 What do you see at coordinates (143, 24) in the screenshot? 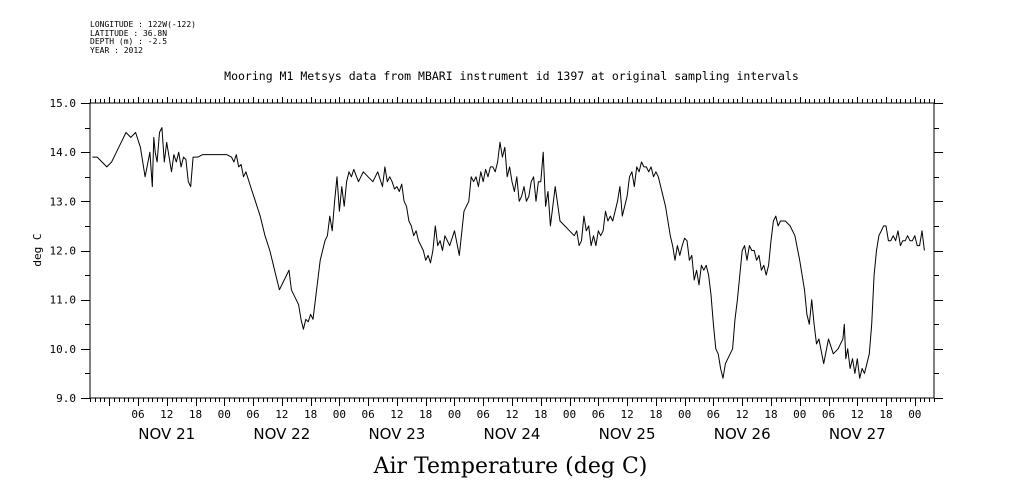
I see `longitude-text: LONGITUDE : 122W(-122)` at bounding box center [143, 24].